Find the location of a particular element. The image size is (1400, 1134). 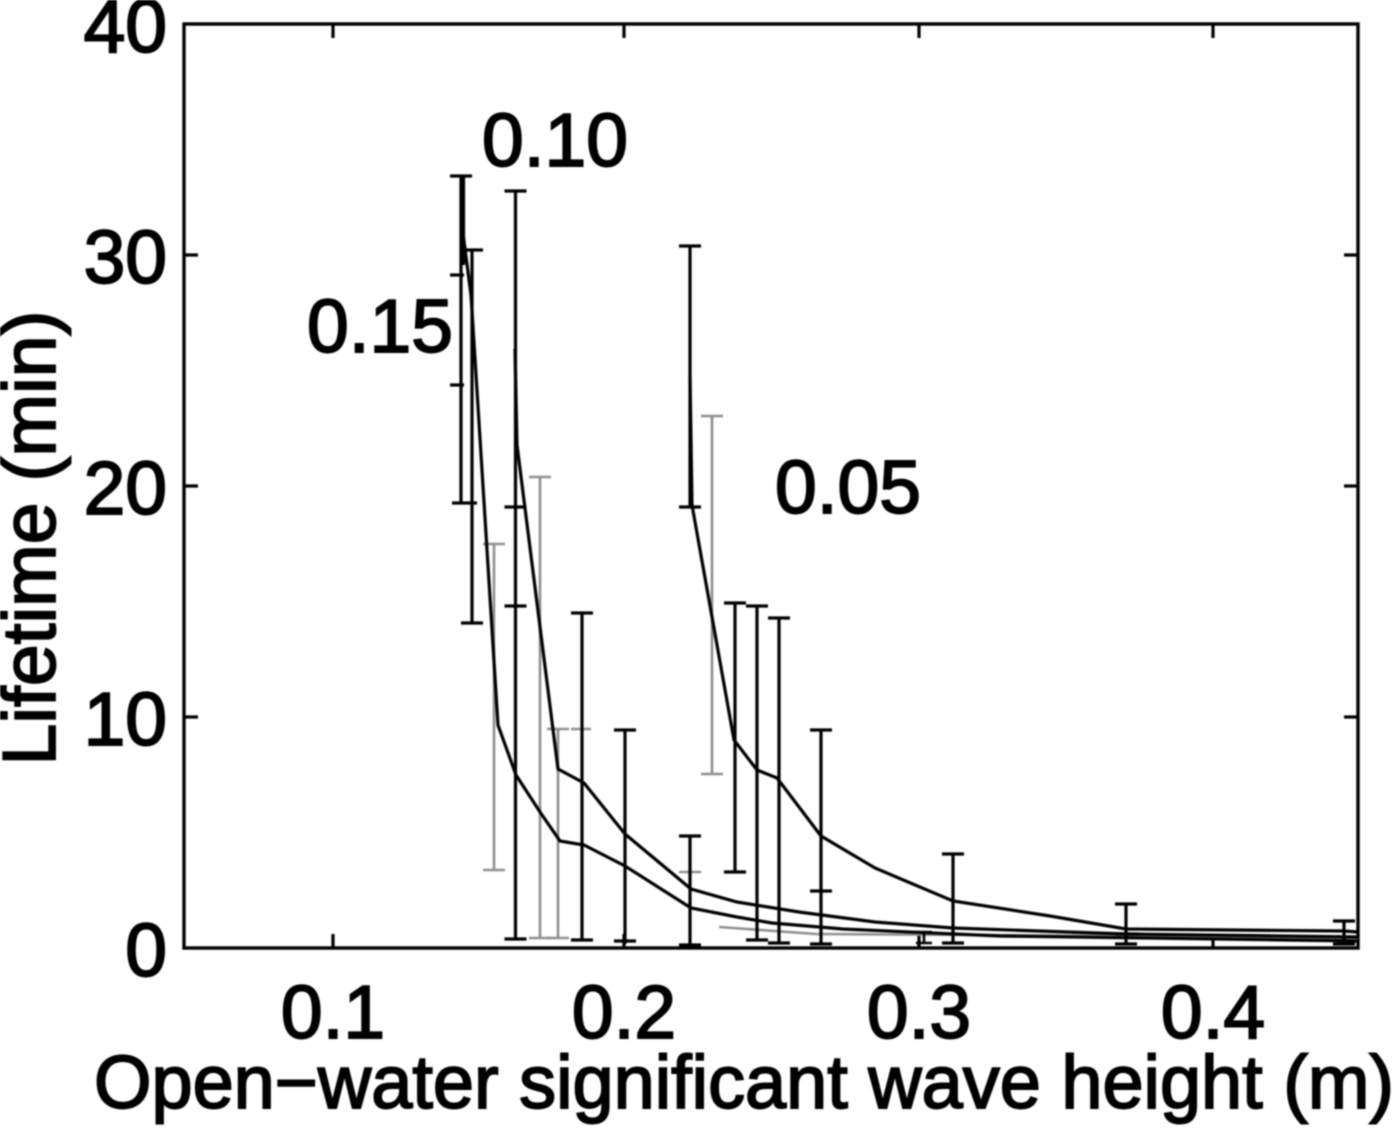

svg-text: 30 is located at coordinates (125, 257).